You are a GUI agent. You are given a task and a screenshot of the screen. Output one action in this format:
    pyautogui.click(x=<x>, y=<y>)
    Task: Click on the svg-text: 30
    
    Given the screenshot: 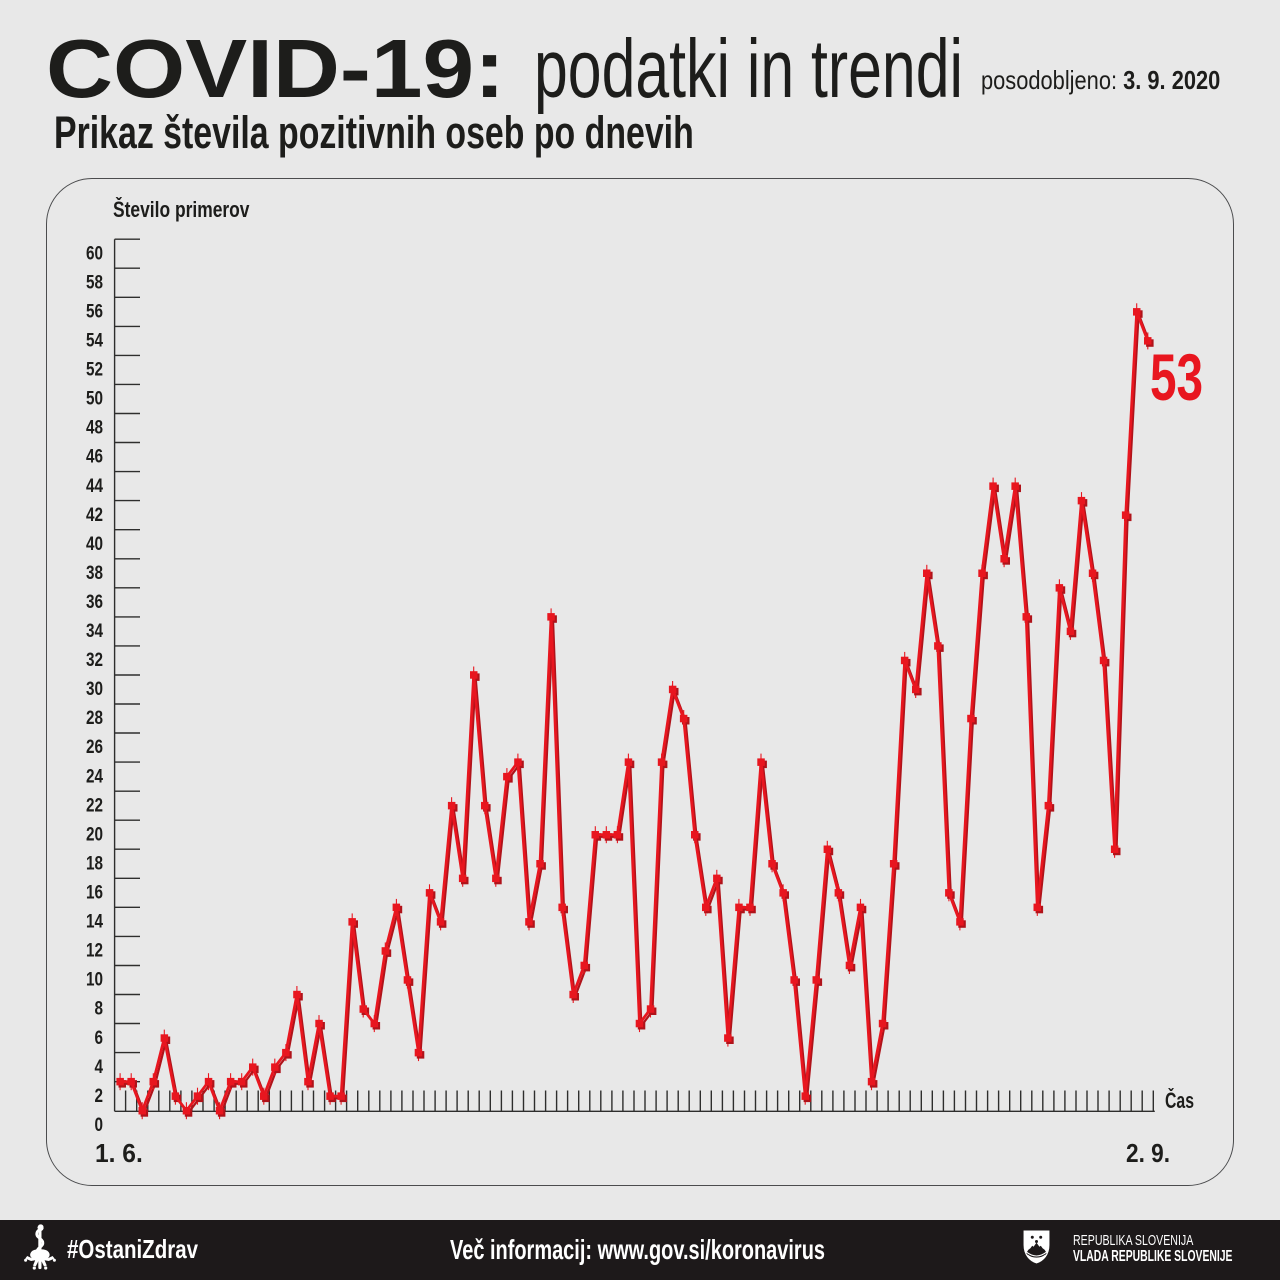 What is the action you would take?
    pyautogui.click(x=94, y=689)
    